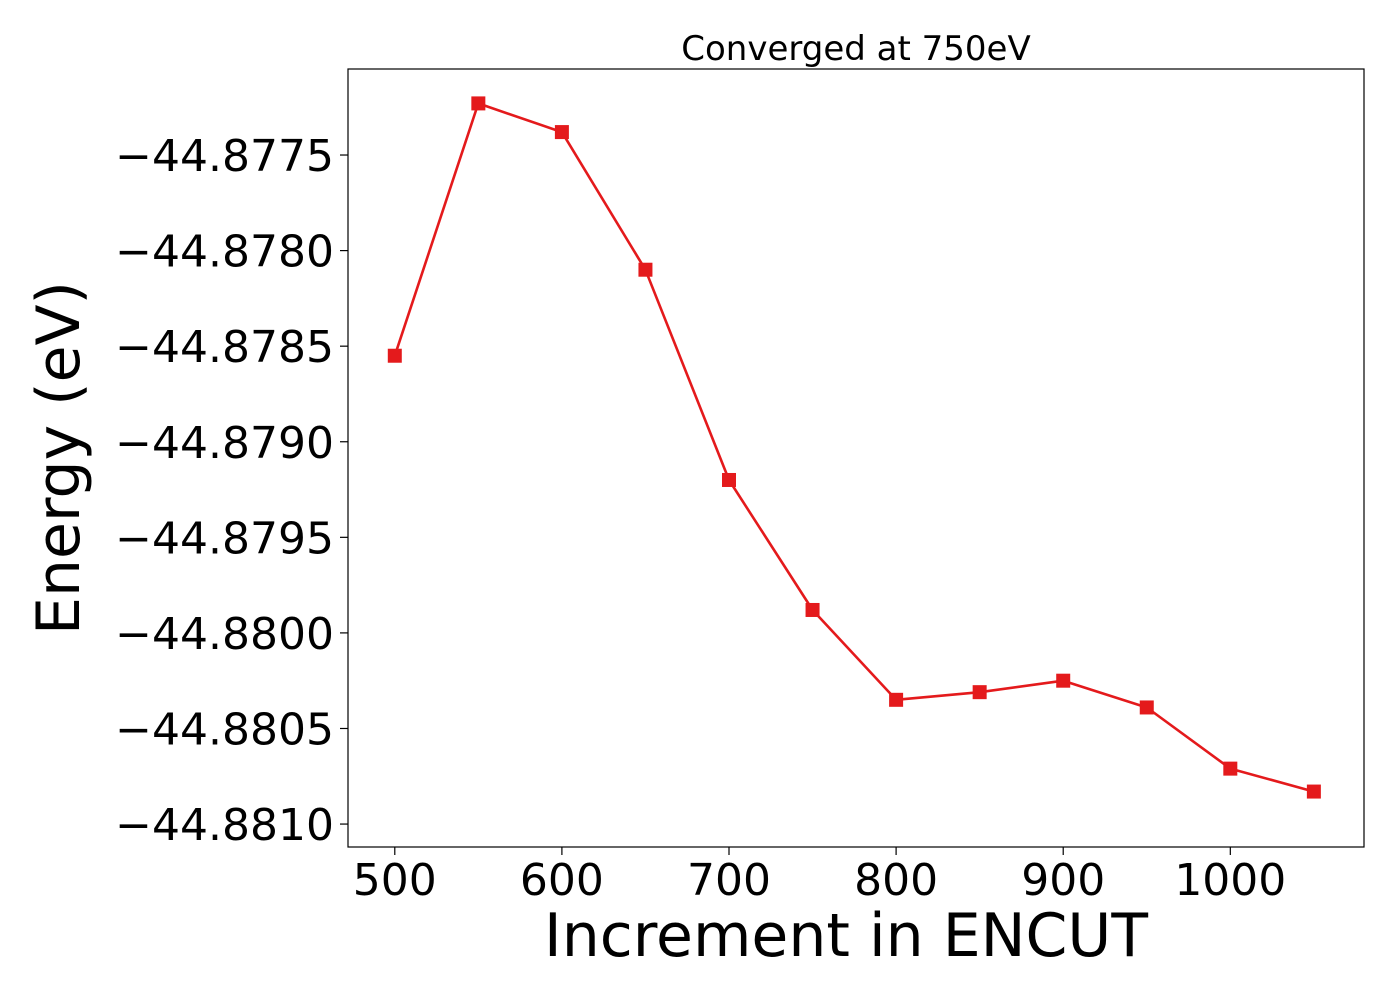 This screenshot has width=1400, height=1000. Describe the element at coordinates (562, 880) in the screenshot. I see `x-tick-label: 600` at that location.